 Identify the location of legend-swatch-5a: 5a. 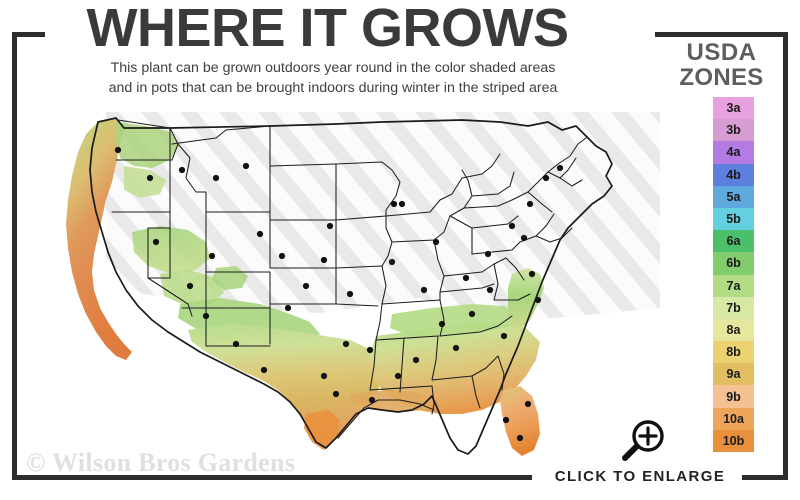
(733, 196).